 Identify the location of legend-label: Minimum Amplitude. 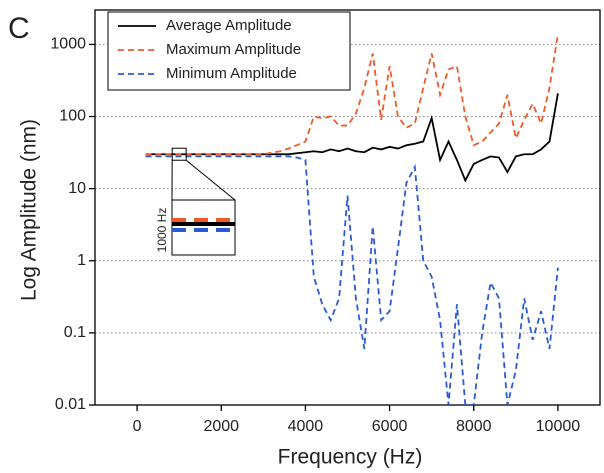
(231, 73).